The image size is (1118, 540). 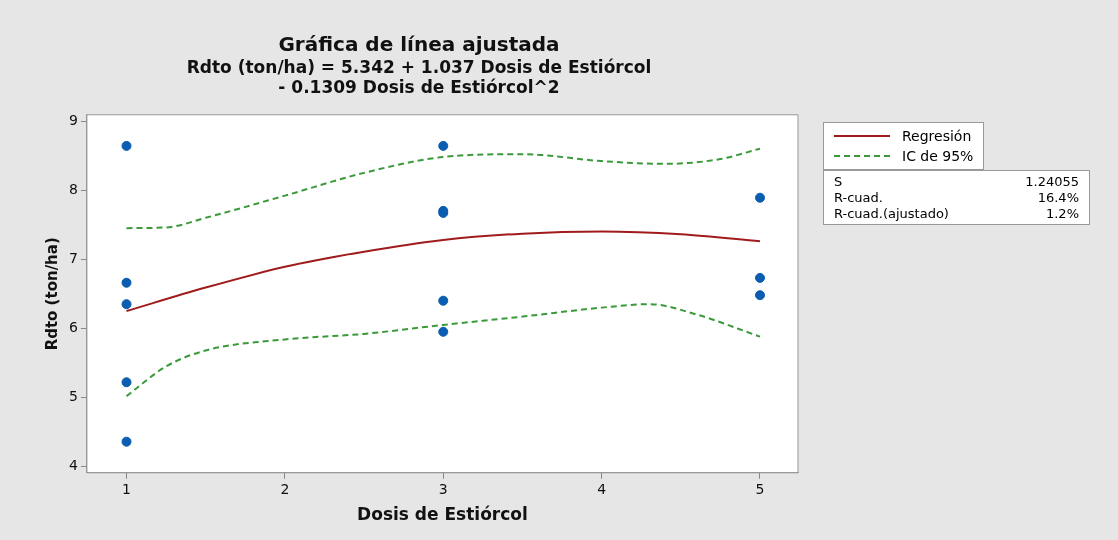 What do you see at coordinates (1052, 181) in the screenshot?
I see `text: 1.24055` at bounding box center [1052, 181].